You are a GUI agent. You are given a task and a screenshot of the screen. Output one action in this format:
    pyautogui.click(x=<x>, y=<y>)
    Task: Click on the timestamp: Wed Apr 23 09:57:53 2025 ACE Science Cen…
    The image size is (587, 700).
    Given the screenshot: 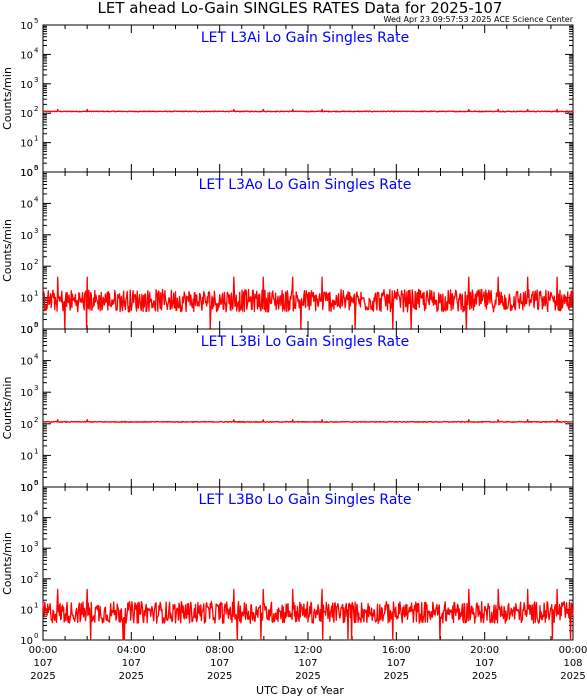 What is the action you would take?
    pyautogui.click(x=479, y=19)
    